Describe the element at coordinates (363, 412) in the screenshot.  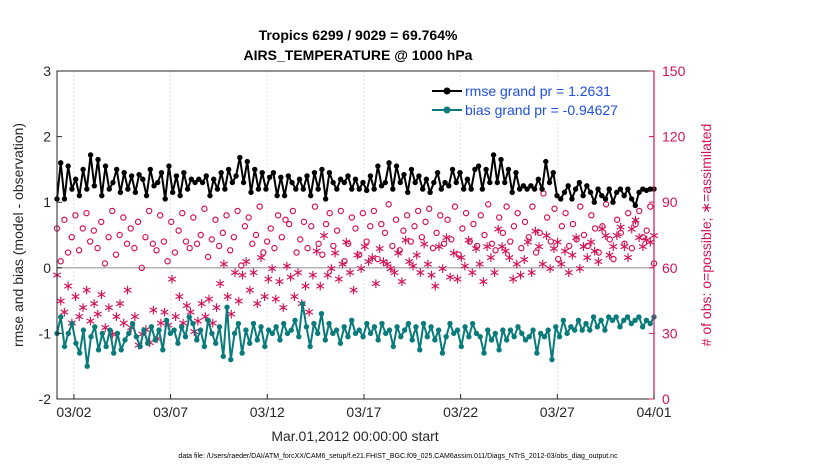
I see `x-tick-label: 03/17` at that location.